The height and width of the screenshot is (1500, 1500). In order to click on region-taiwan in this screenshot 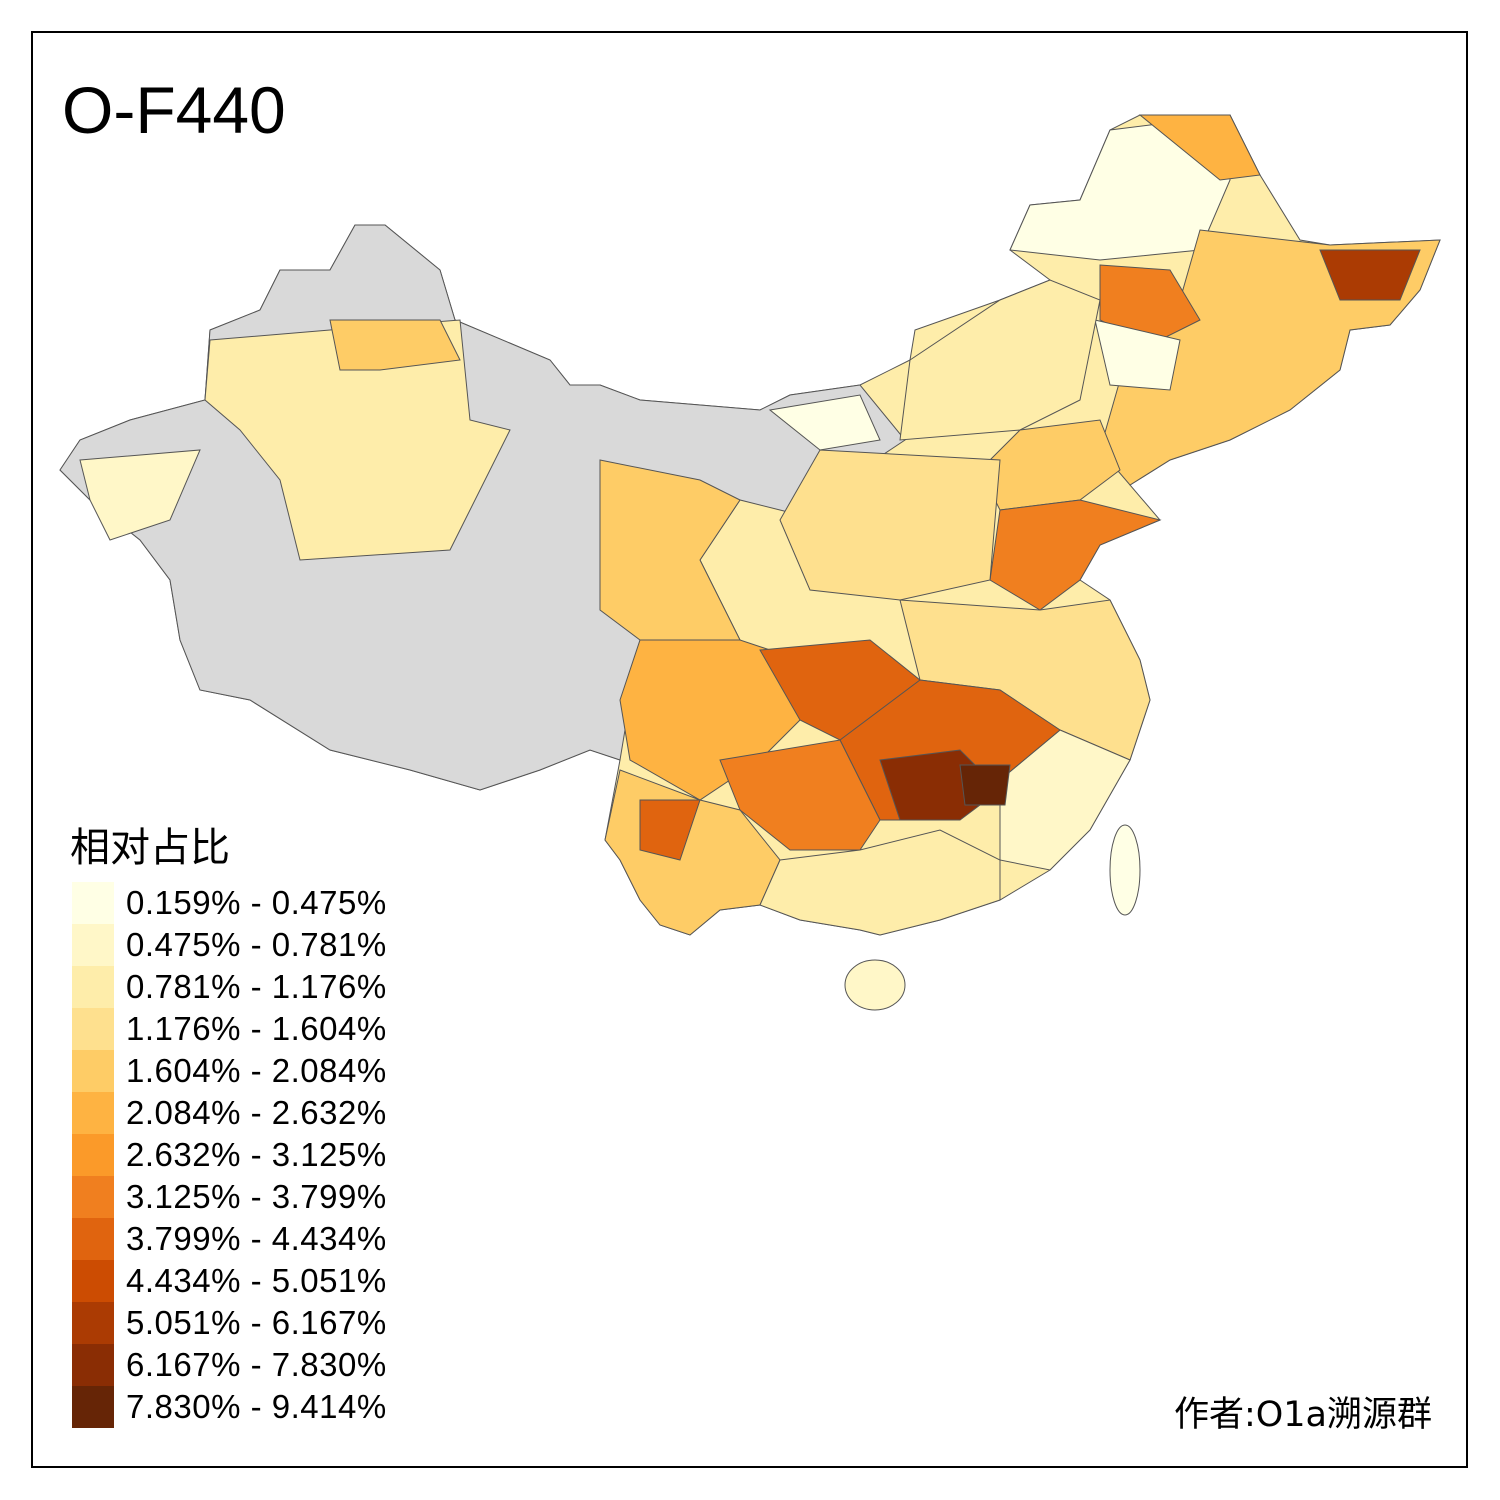, I will do `click(1125, 870)`.